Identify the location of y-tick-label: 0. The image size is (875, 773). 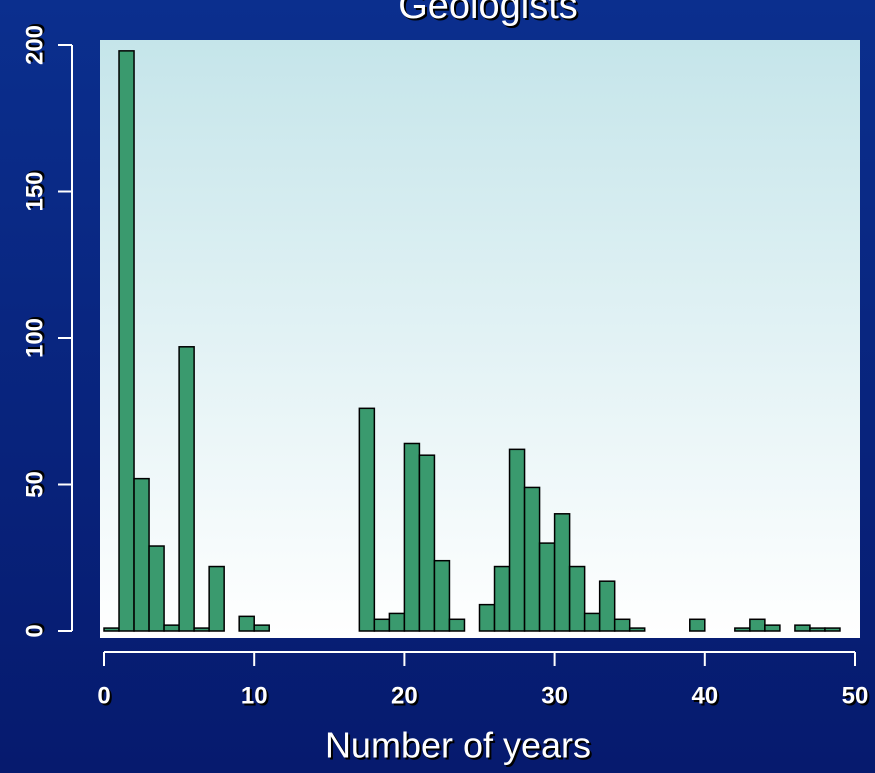
(34, 630).